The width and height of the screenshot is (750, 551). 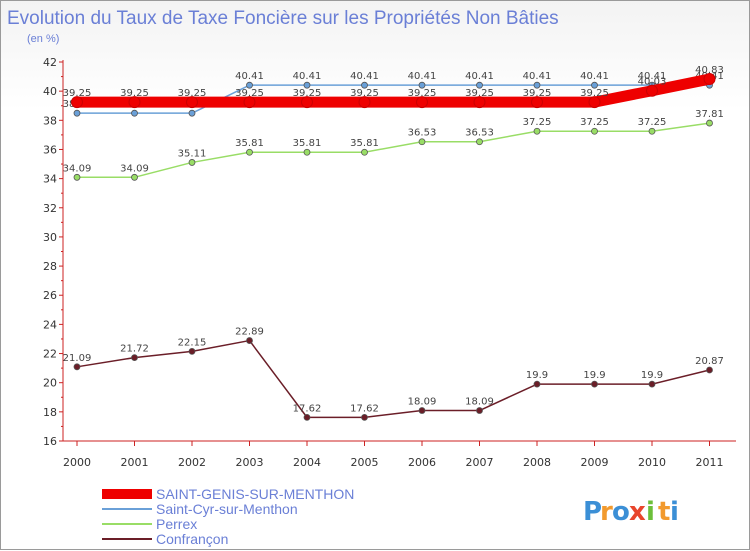 What do you see at coordinates (50, 441) in the screenshot?
I see `y-tick-label: 16` at bounding box center [50, 441].